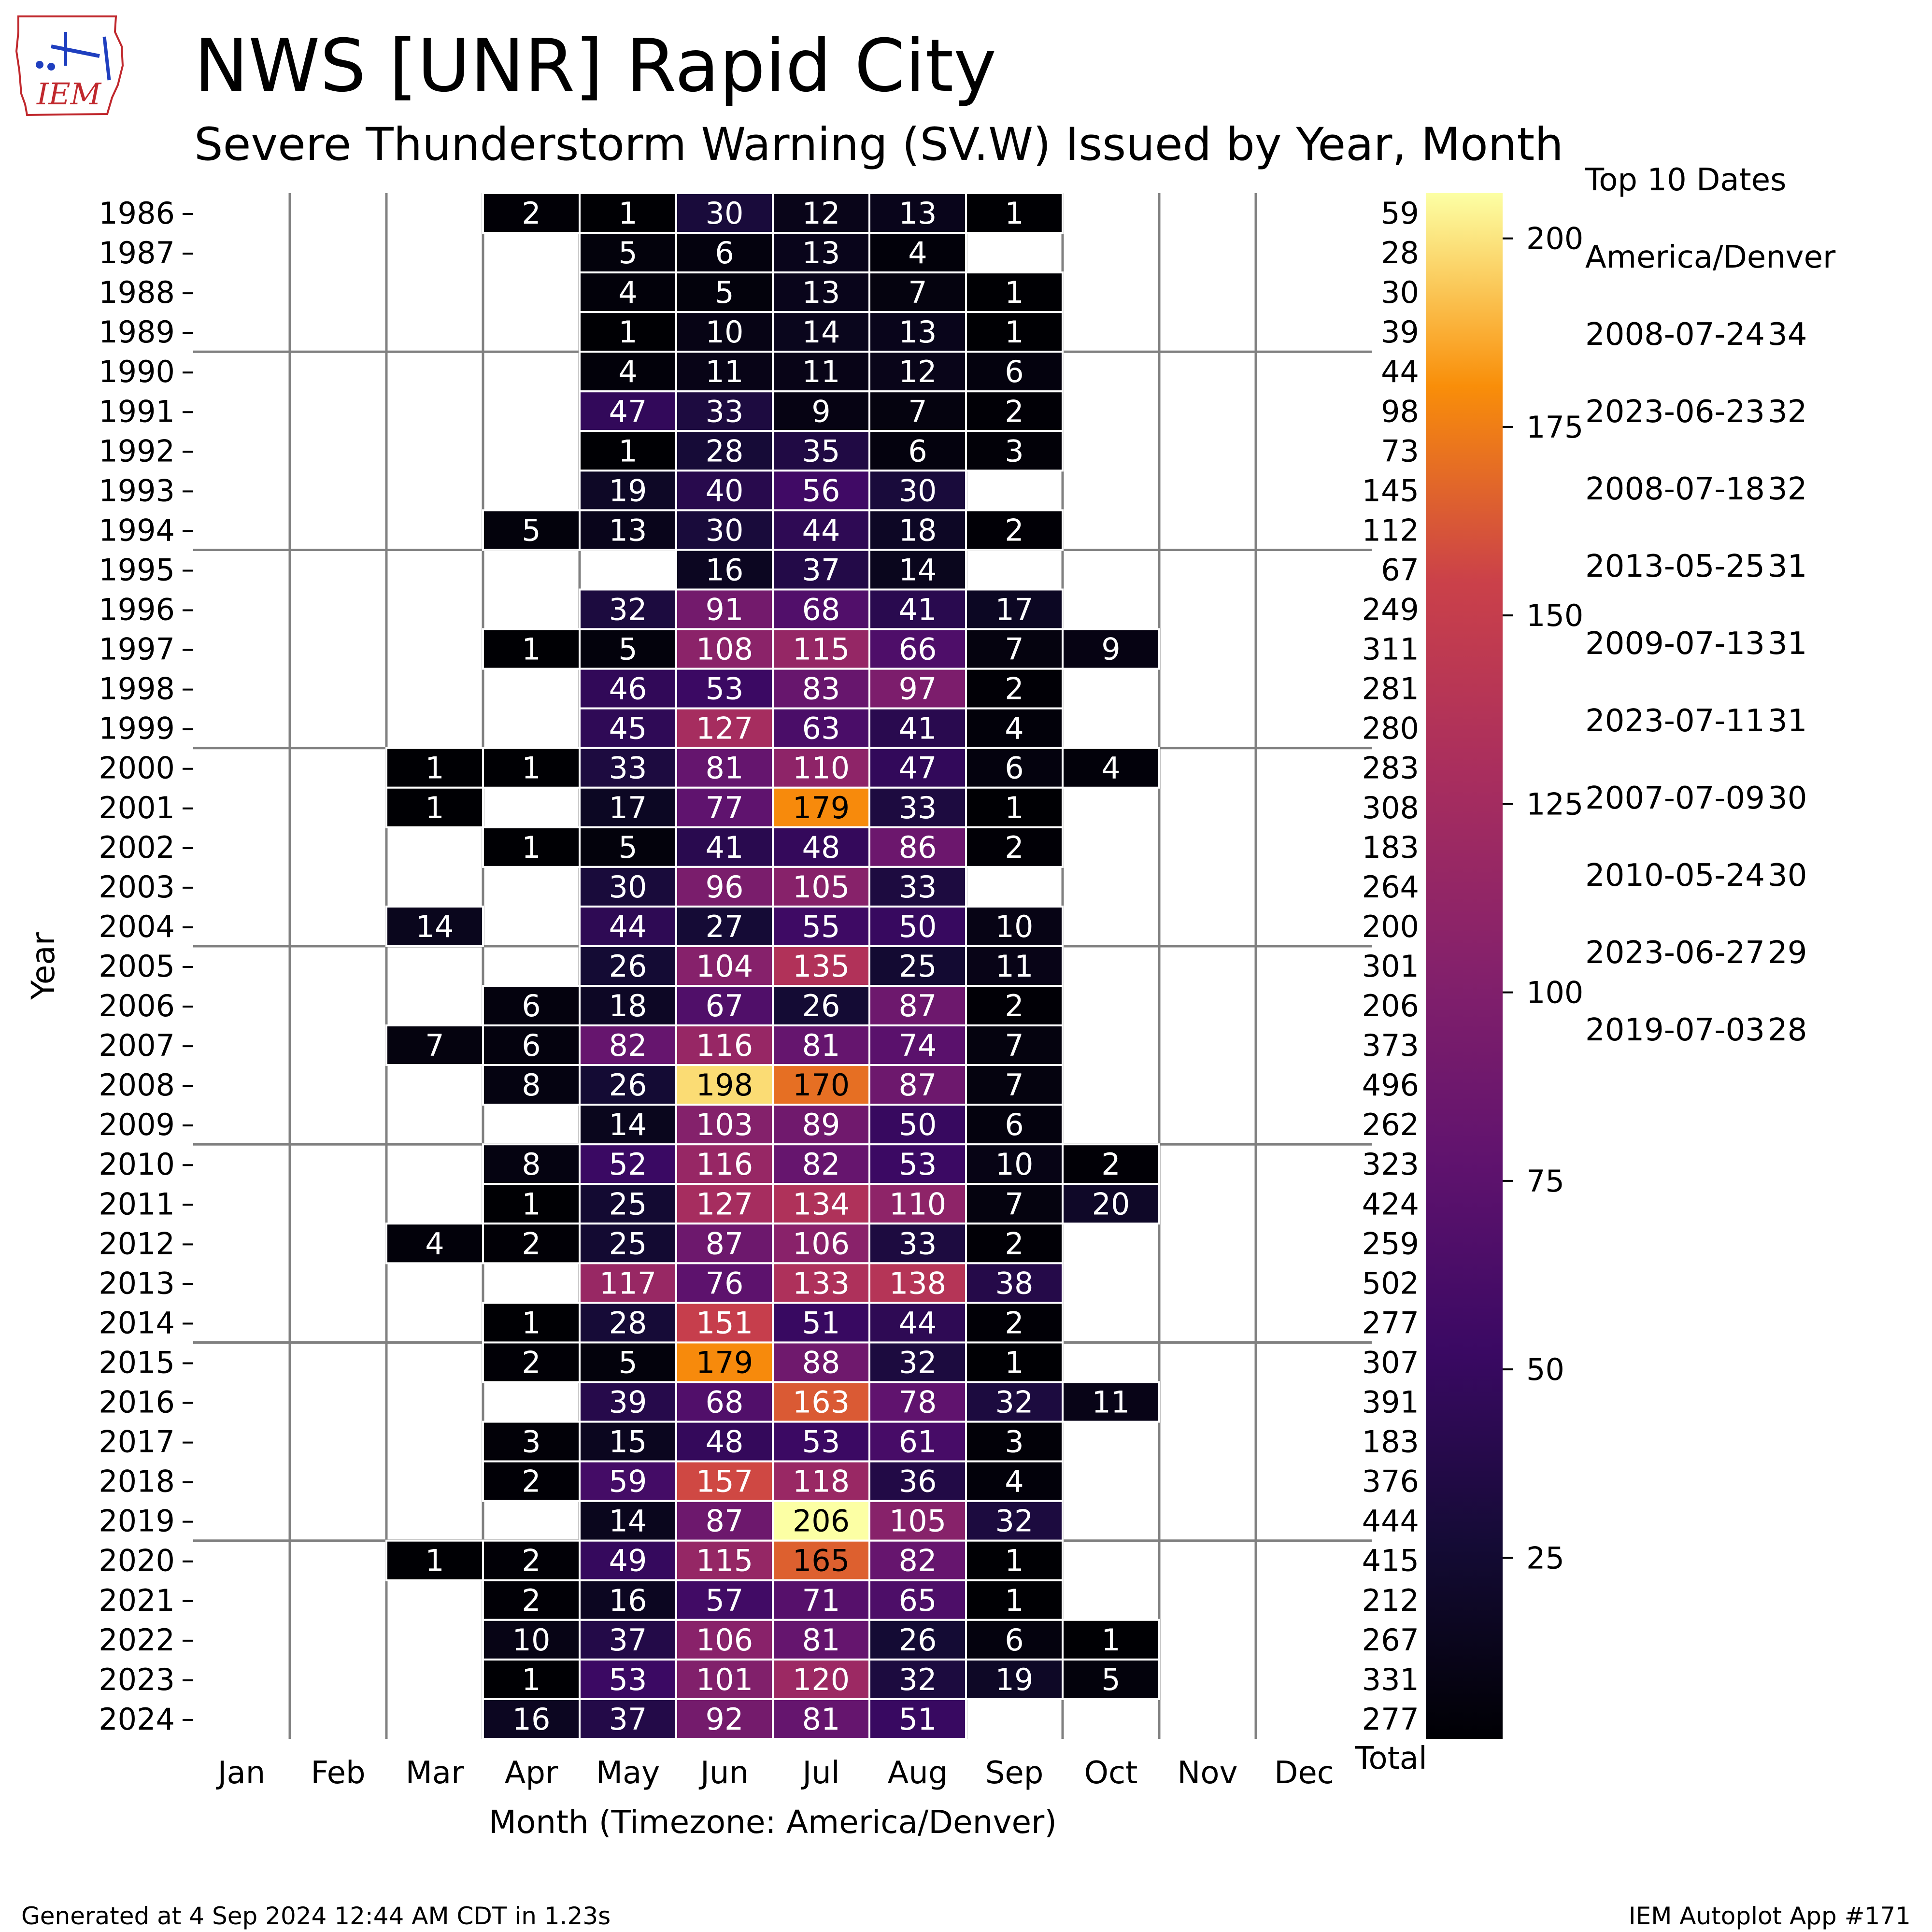 The height and width of the screenshot is (1932, 1932). I want to click on year-total-label: 262, so click(1390, 1124).